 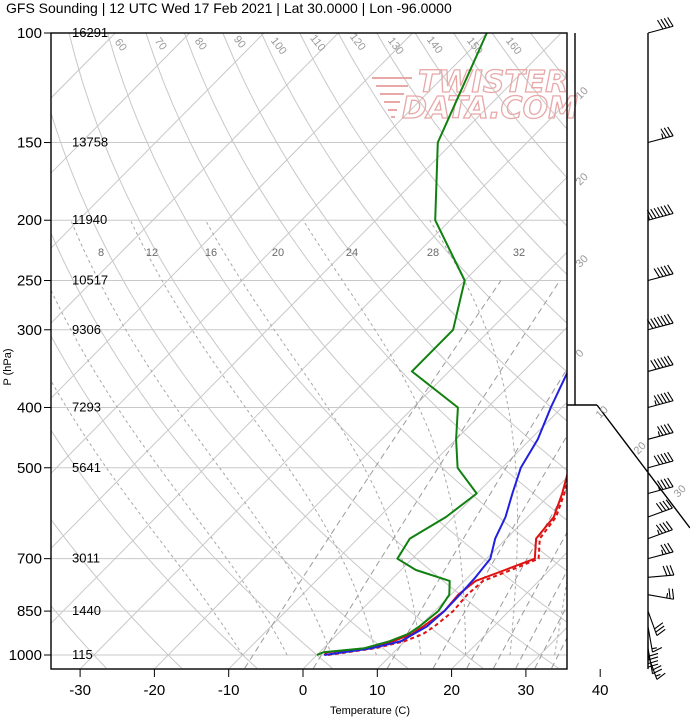 I want to click on virtual-temperature-line, so click(x=447, y=567).